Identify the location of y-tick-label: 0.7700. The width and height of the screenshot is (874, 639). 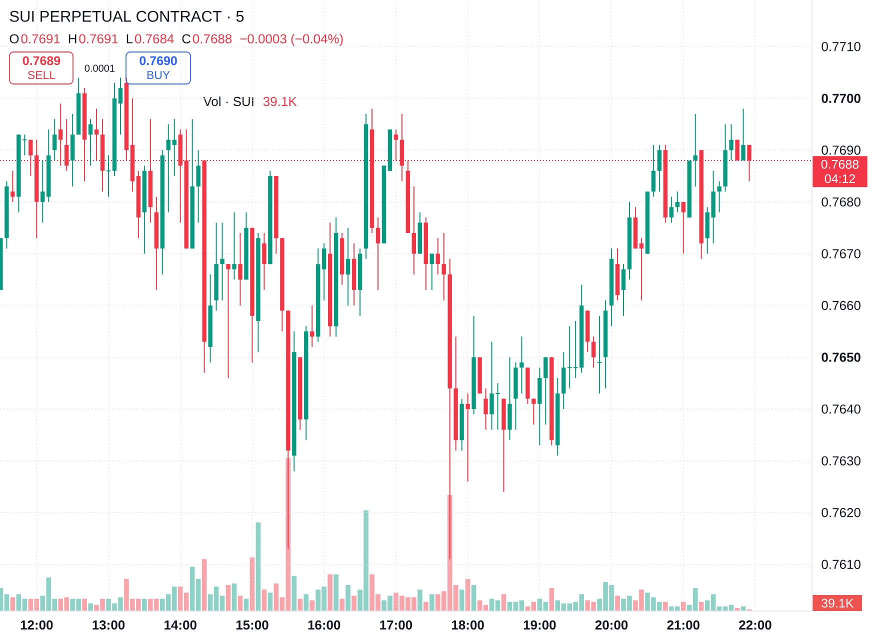
(841, 98).